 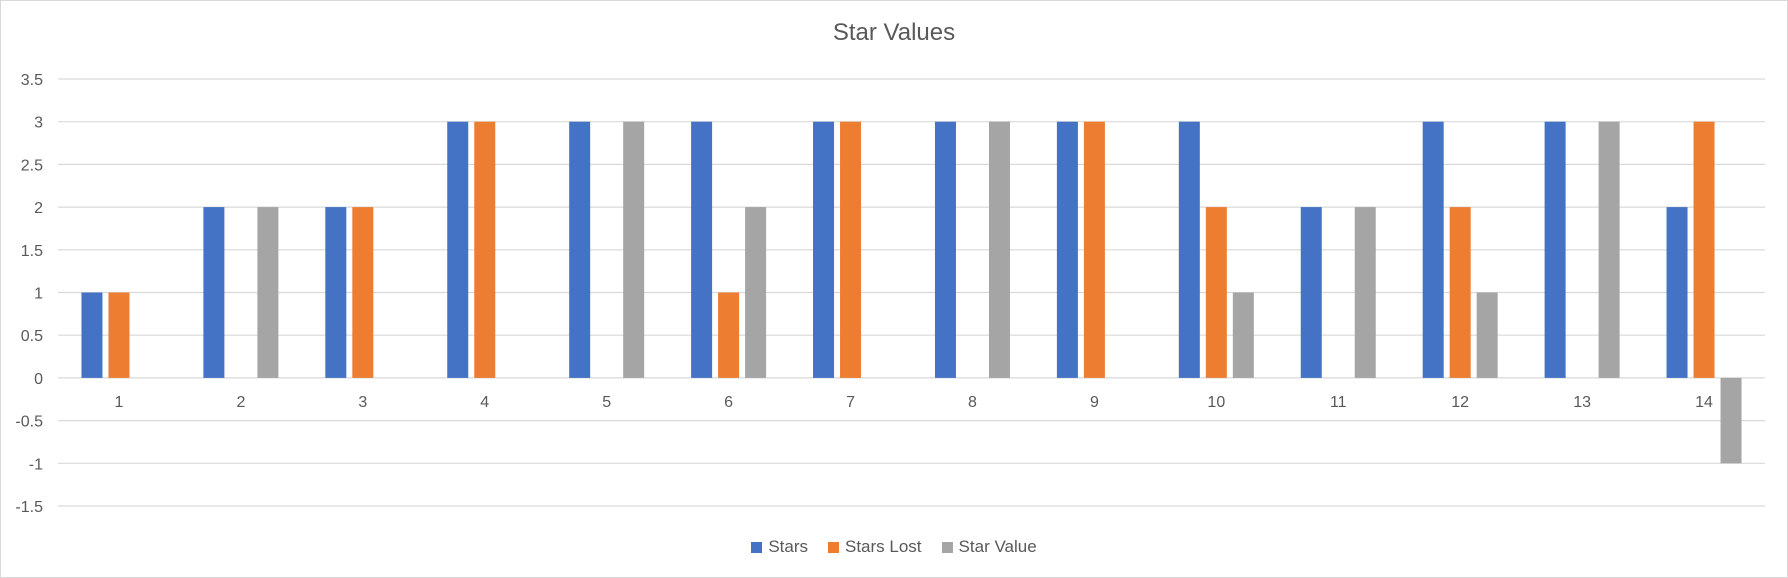 I want to click on y-tick-label: -1, so click(x=36, y=464).